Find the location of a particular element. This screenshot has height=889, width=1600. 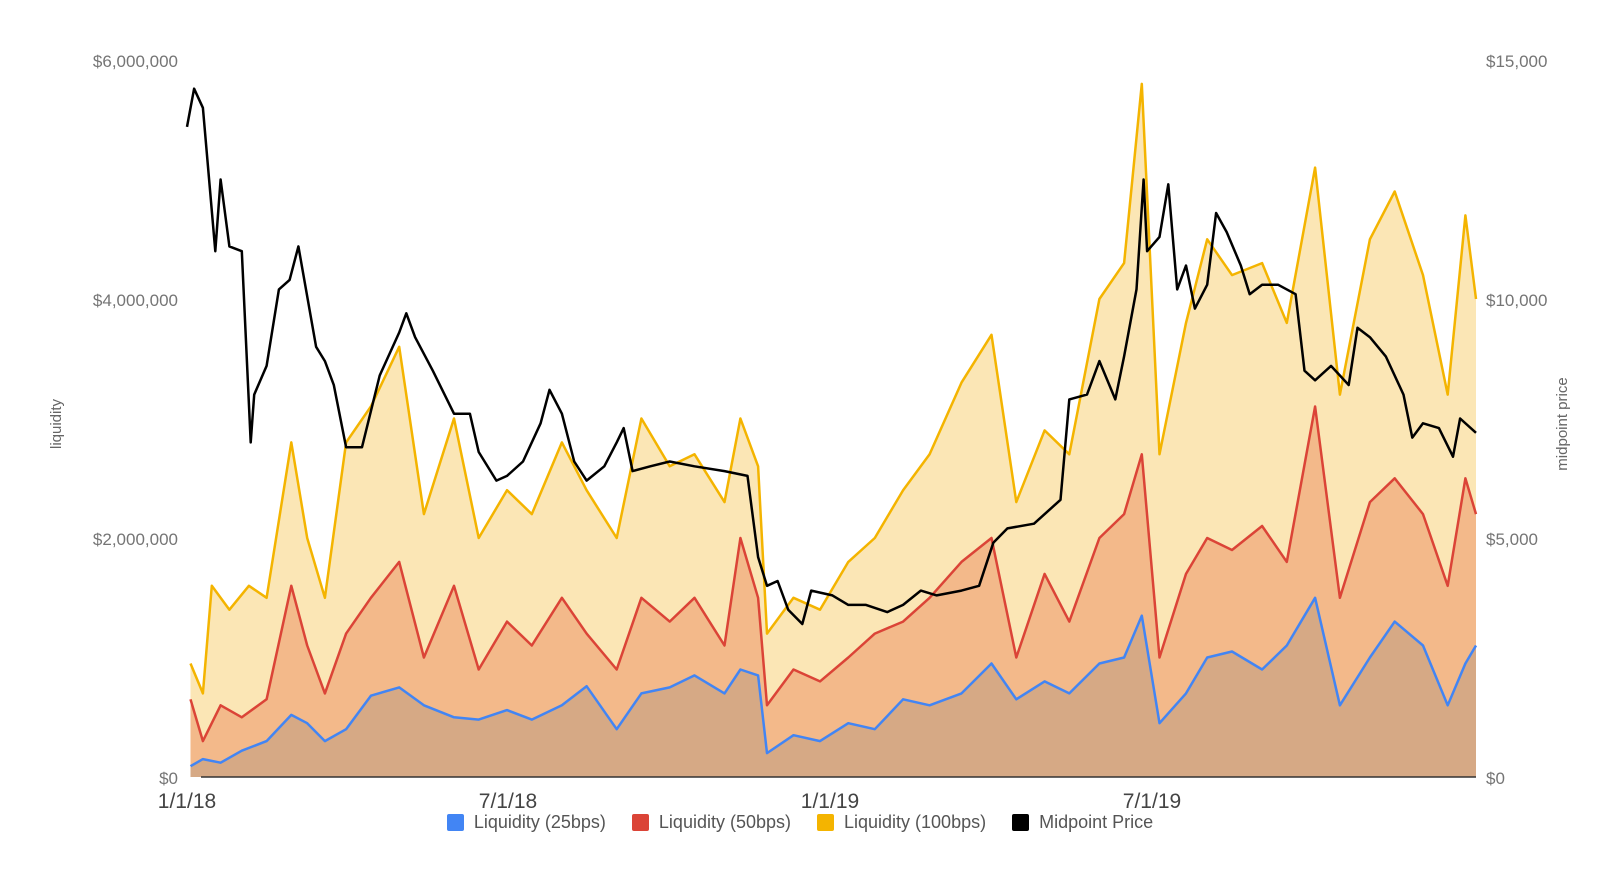

legend-item-100bps: Liquidity (100bps) is located at coordinates (901, 822).